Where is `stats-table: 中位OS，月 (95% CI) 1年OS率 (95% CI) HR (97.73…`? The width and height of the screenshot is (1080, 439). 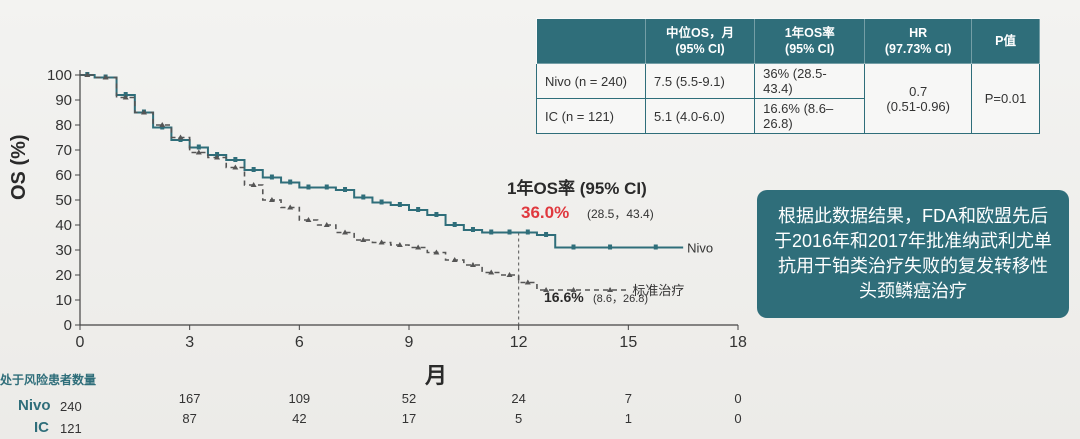
stats-table: 中位OS，月 (95% CI) 1年OS率 (95% CI) HR (97.73… is located at coordinates (787, 76).